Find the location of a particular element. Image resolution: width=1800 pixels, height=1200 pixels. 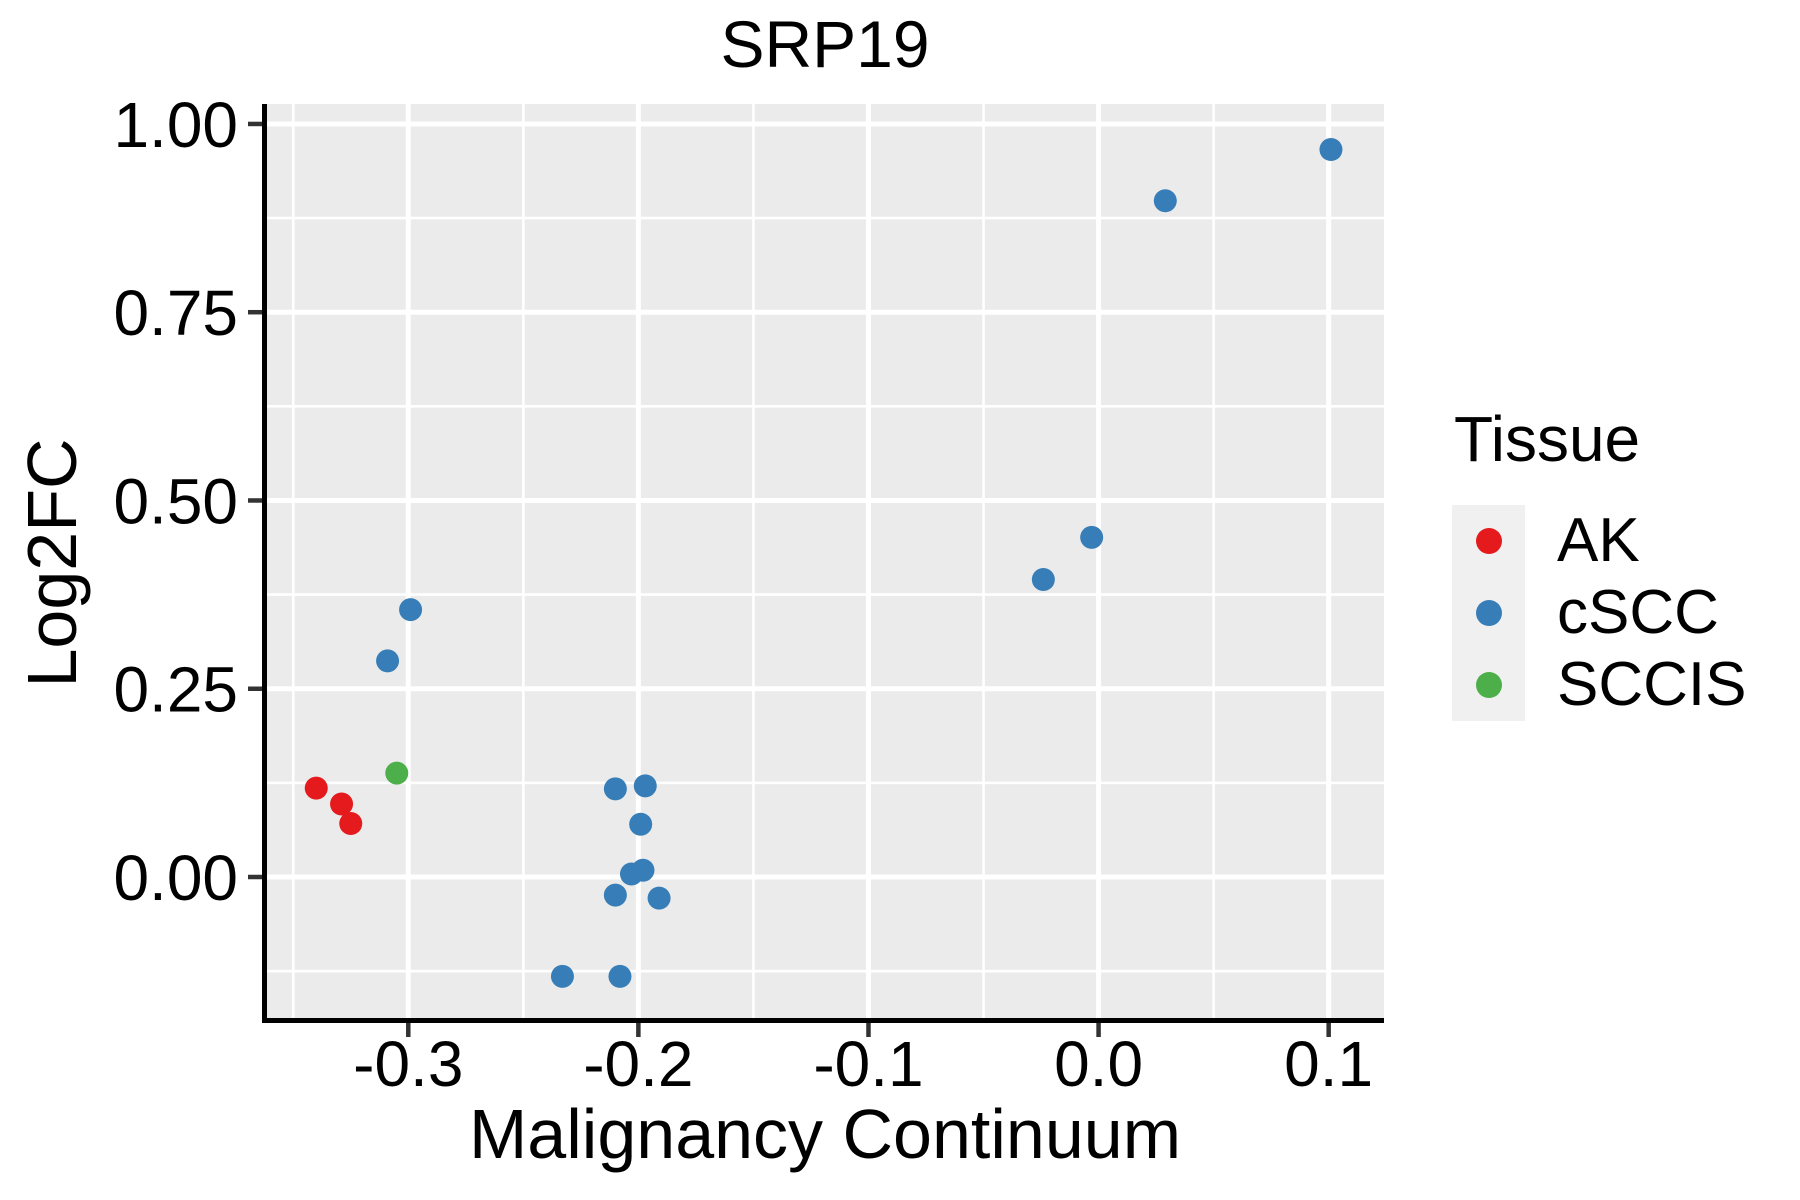

legend-item-ak: AK is located at coordinates (1599, 540).